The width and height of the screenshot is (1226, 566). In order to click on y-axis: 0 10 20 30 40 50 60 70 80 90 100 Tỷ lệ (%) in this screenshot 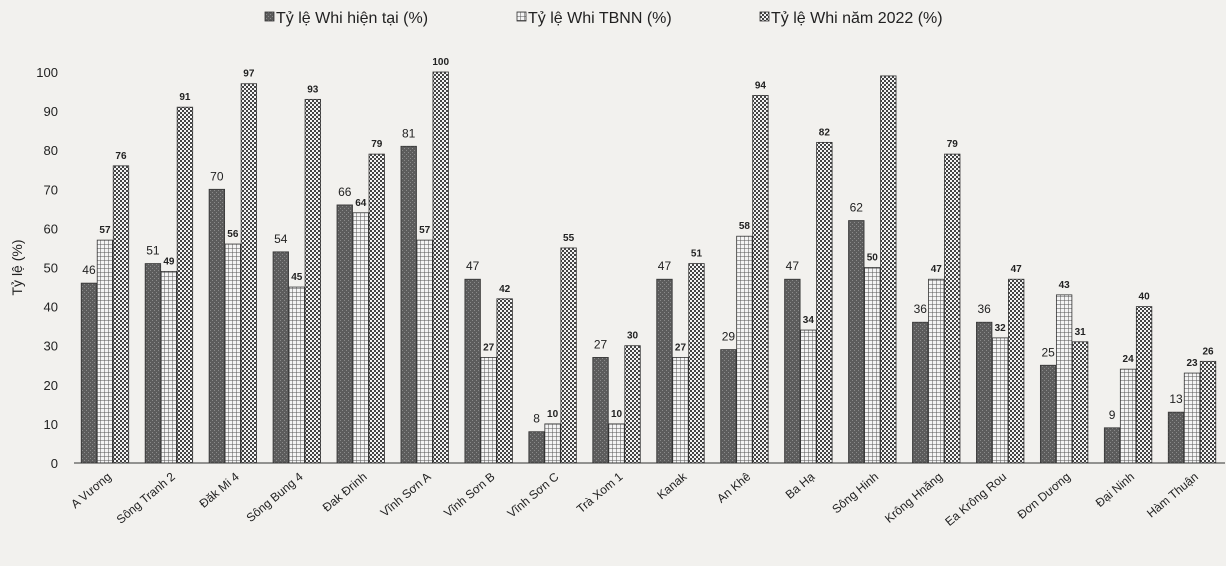, I will do `click(33, 268)`.